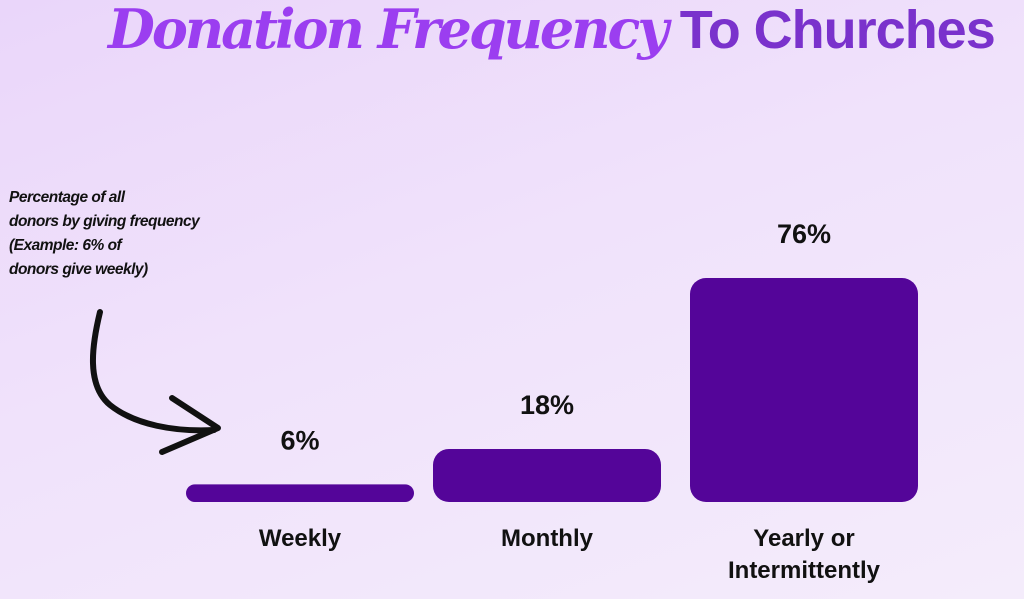  I want to click on annotation-line: Percentage of all, so click(67, 197).